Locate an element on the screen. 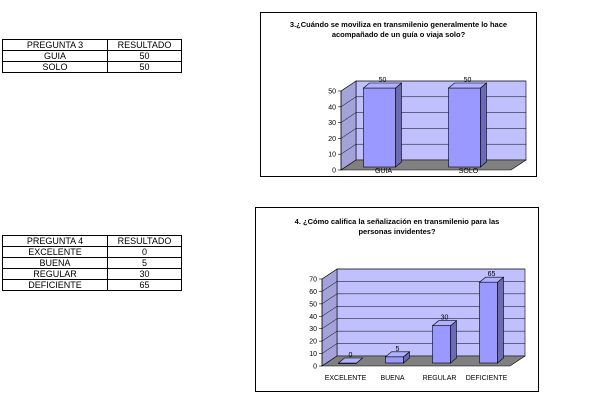 The height and width of the screenshot is (402, 607). data-label: 30 is located at coordinates (445, 318).